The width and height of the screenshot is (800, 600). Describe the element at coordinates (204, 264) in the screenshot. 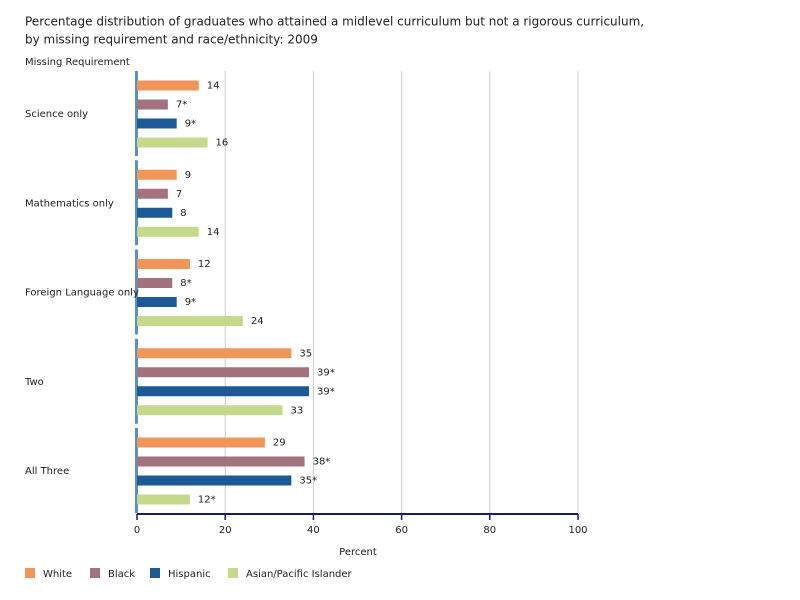

I see `data-label: 12` at that location.